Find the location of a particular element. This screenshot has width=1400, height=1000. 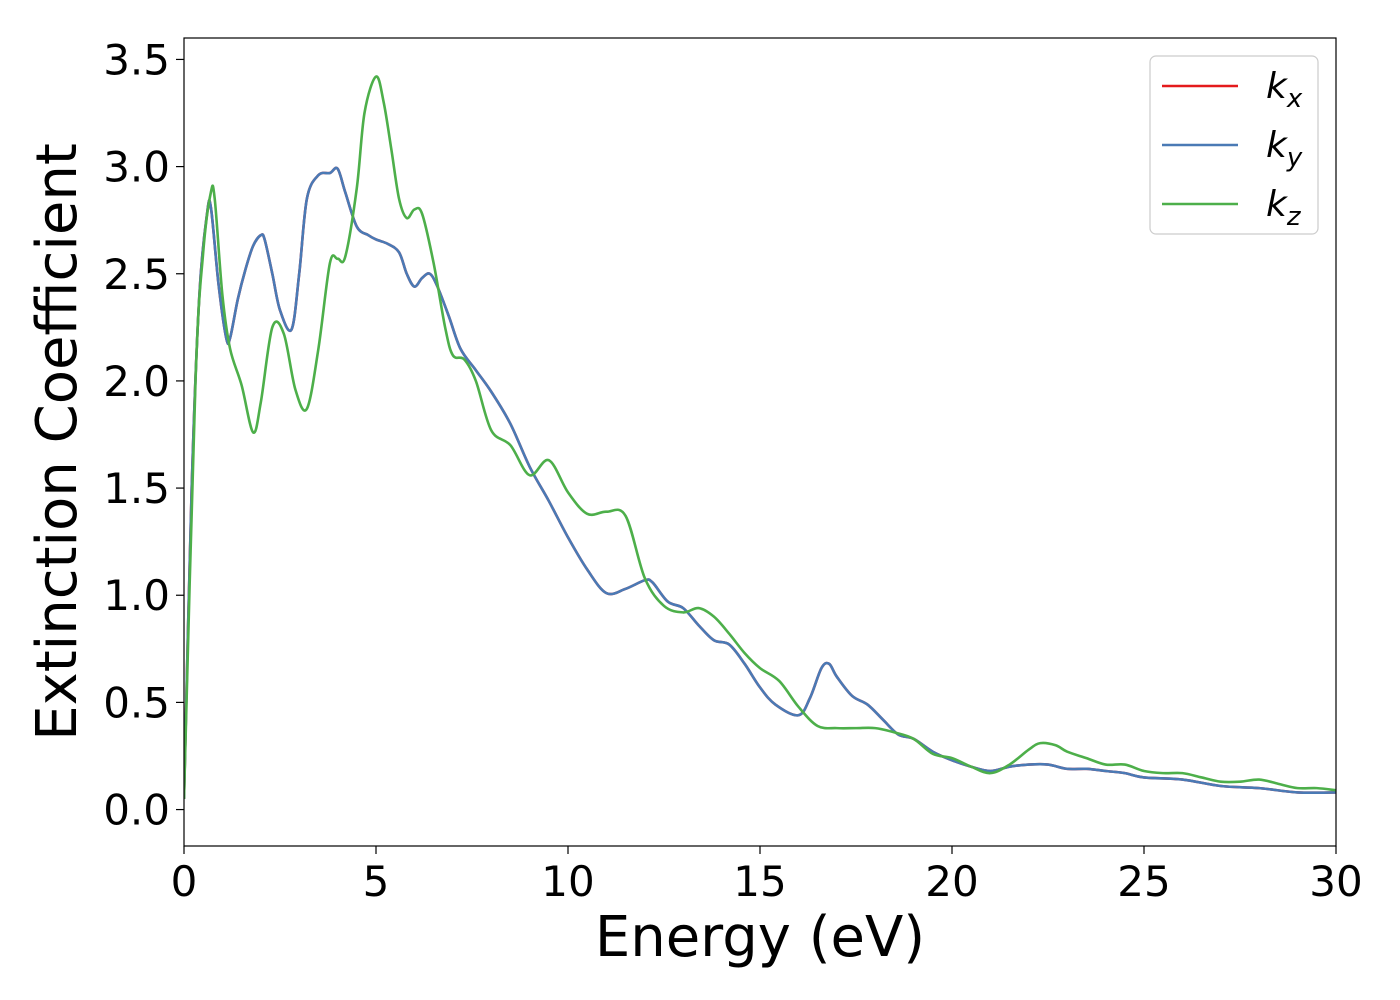

x-tick-label: 25 is located at coordinates (1143, 881).